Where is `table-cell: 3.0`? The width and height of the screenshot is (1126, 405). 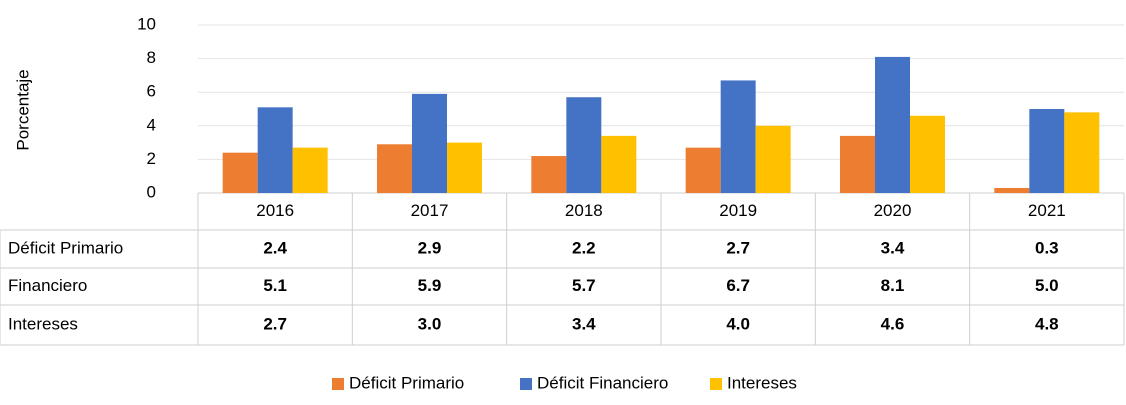 table-cell: 3.0 is located at coordinates (430, 323).